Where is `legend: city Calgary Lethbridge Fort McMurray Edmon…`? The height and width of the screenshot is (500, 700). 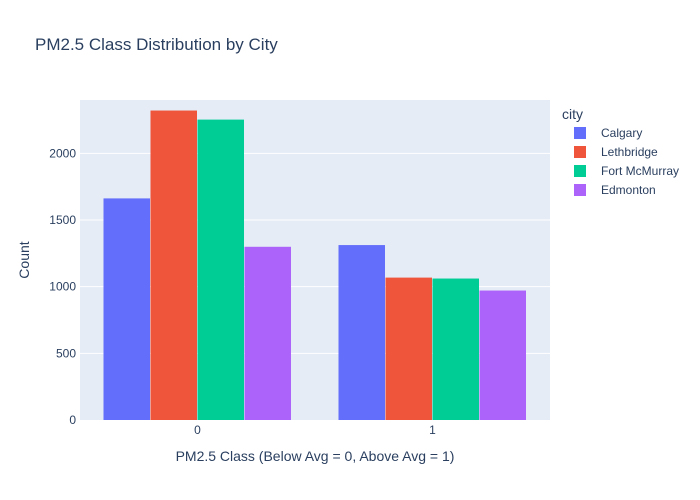 legend: city Calgary Lethbridge Fort McMurray Edmon… is located at coordinates (620, 151).